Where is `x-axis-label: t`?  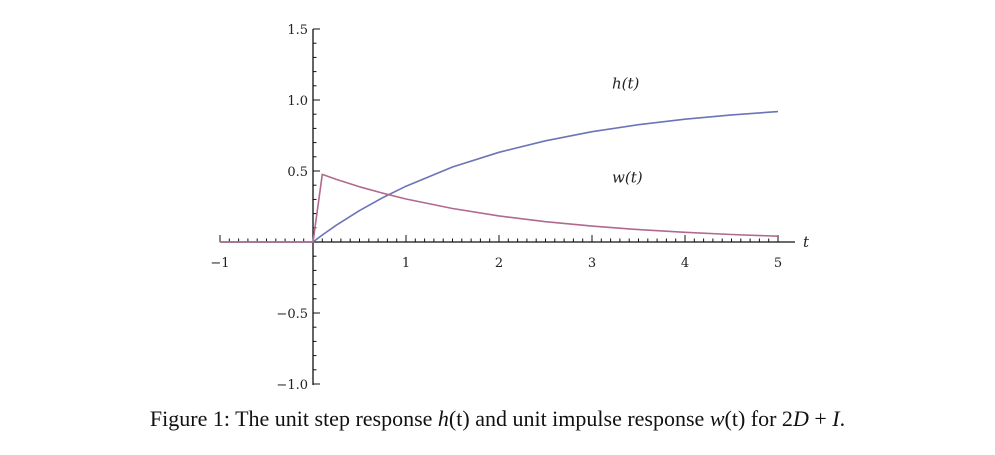 x-axis-label: t is located at coordinates (806, 242).